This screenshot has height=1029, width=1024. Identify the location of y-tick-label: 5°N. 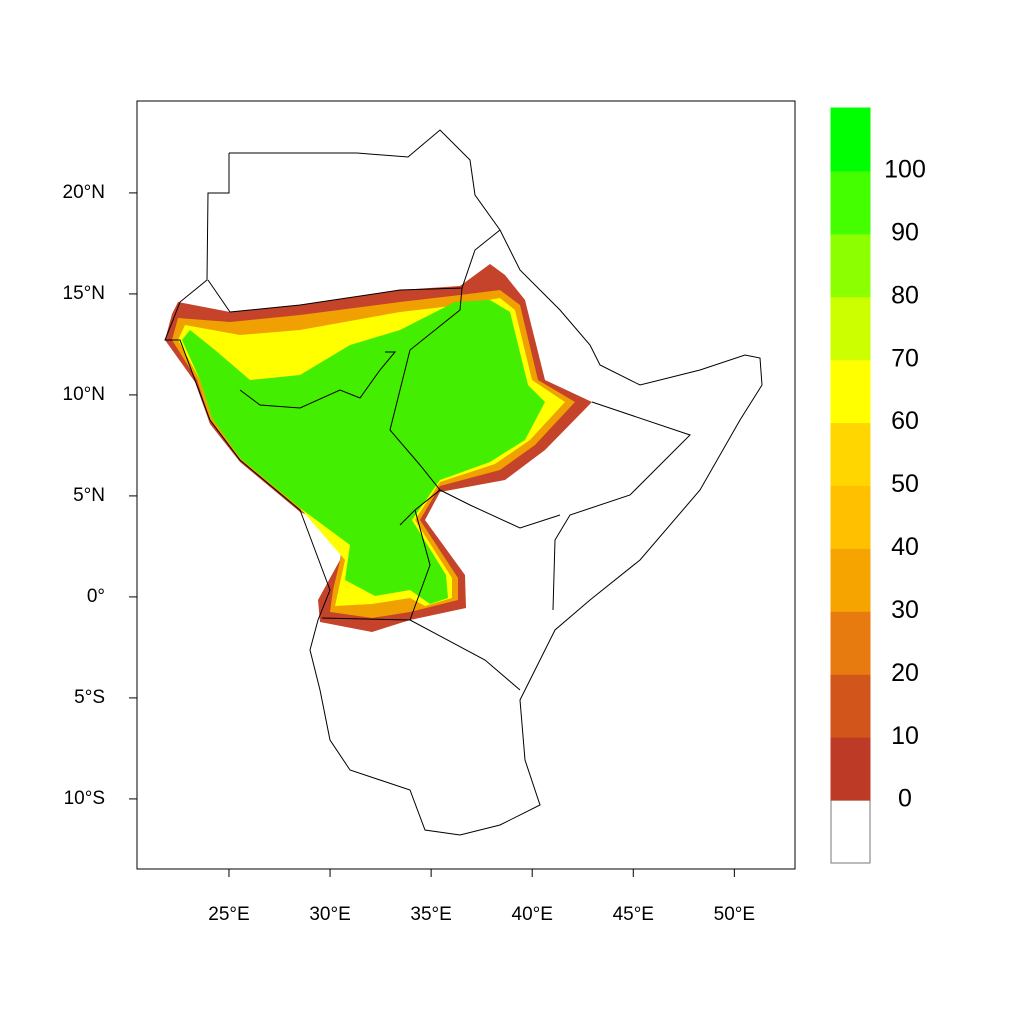
(89, 495).